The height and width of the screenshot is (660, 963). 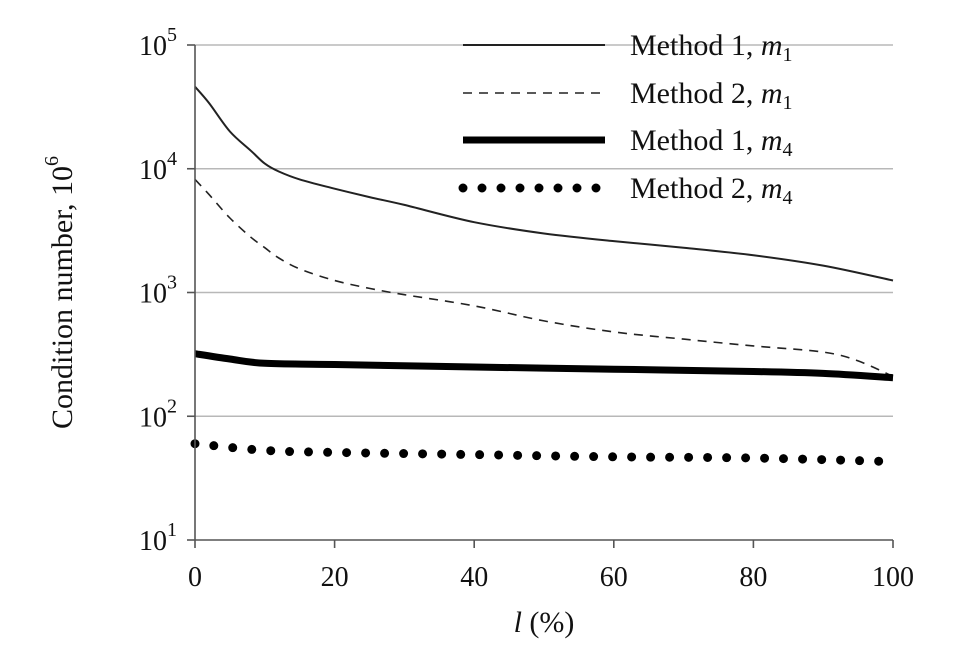 I want to click on legend-label-1: Method 1, m1, so click(x=711, y=47).